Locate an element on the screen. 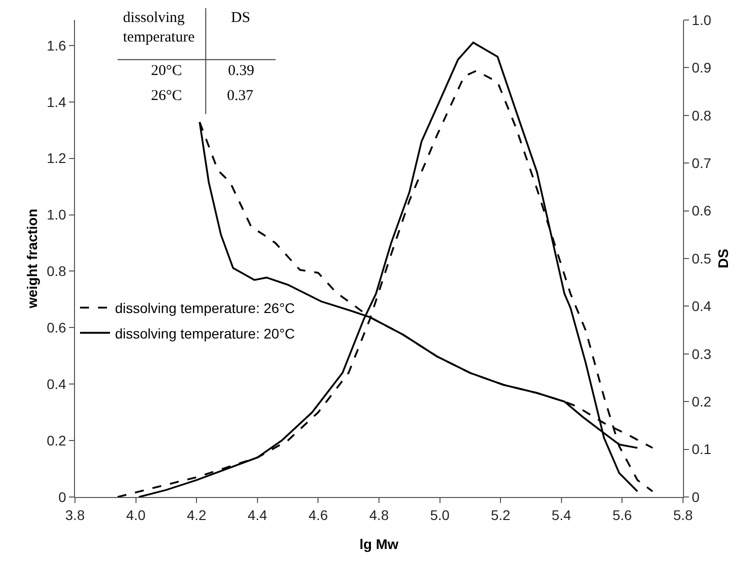 The height and width of the screenshot is (562, 748). x-tick-label: 4.4 is located at coordinates (258, 514).